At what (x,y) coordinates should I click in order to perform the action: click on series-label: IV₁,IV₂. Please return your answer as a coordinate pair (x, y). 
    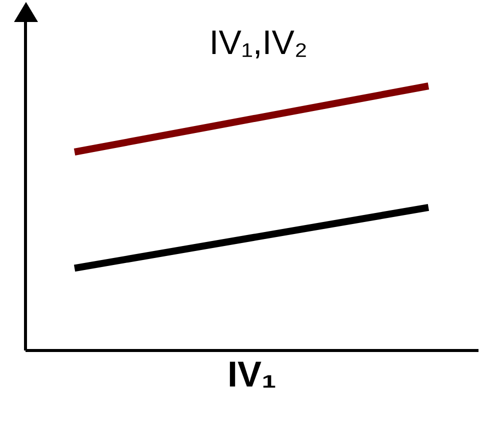
    Looking at the image, I should click on (258, 43).